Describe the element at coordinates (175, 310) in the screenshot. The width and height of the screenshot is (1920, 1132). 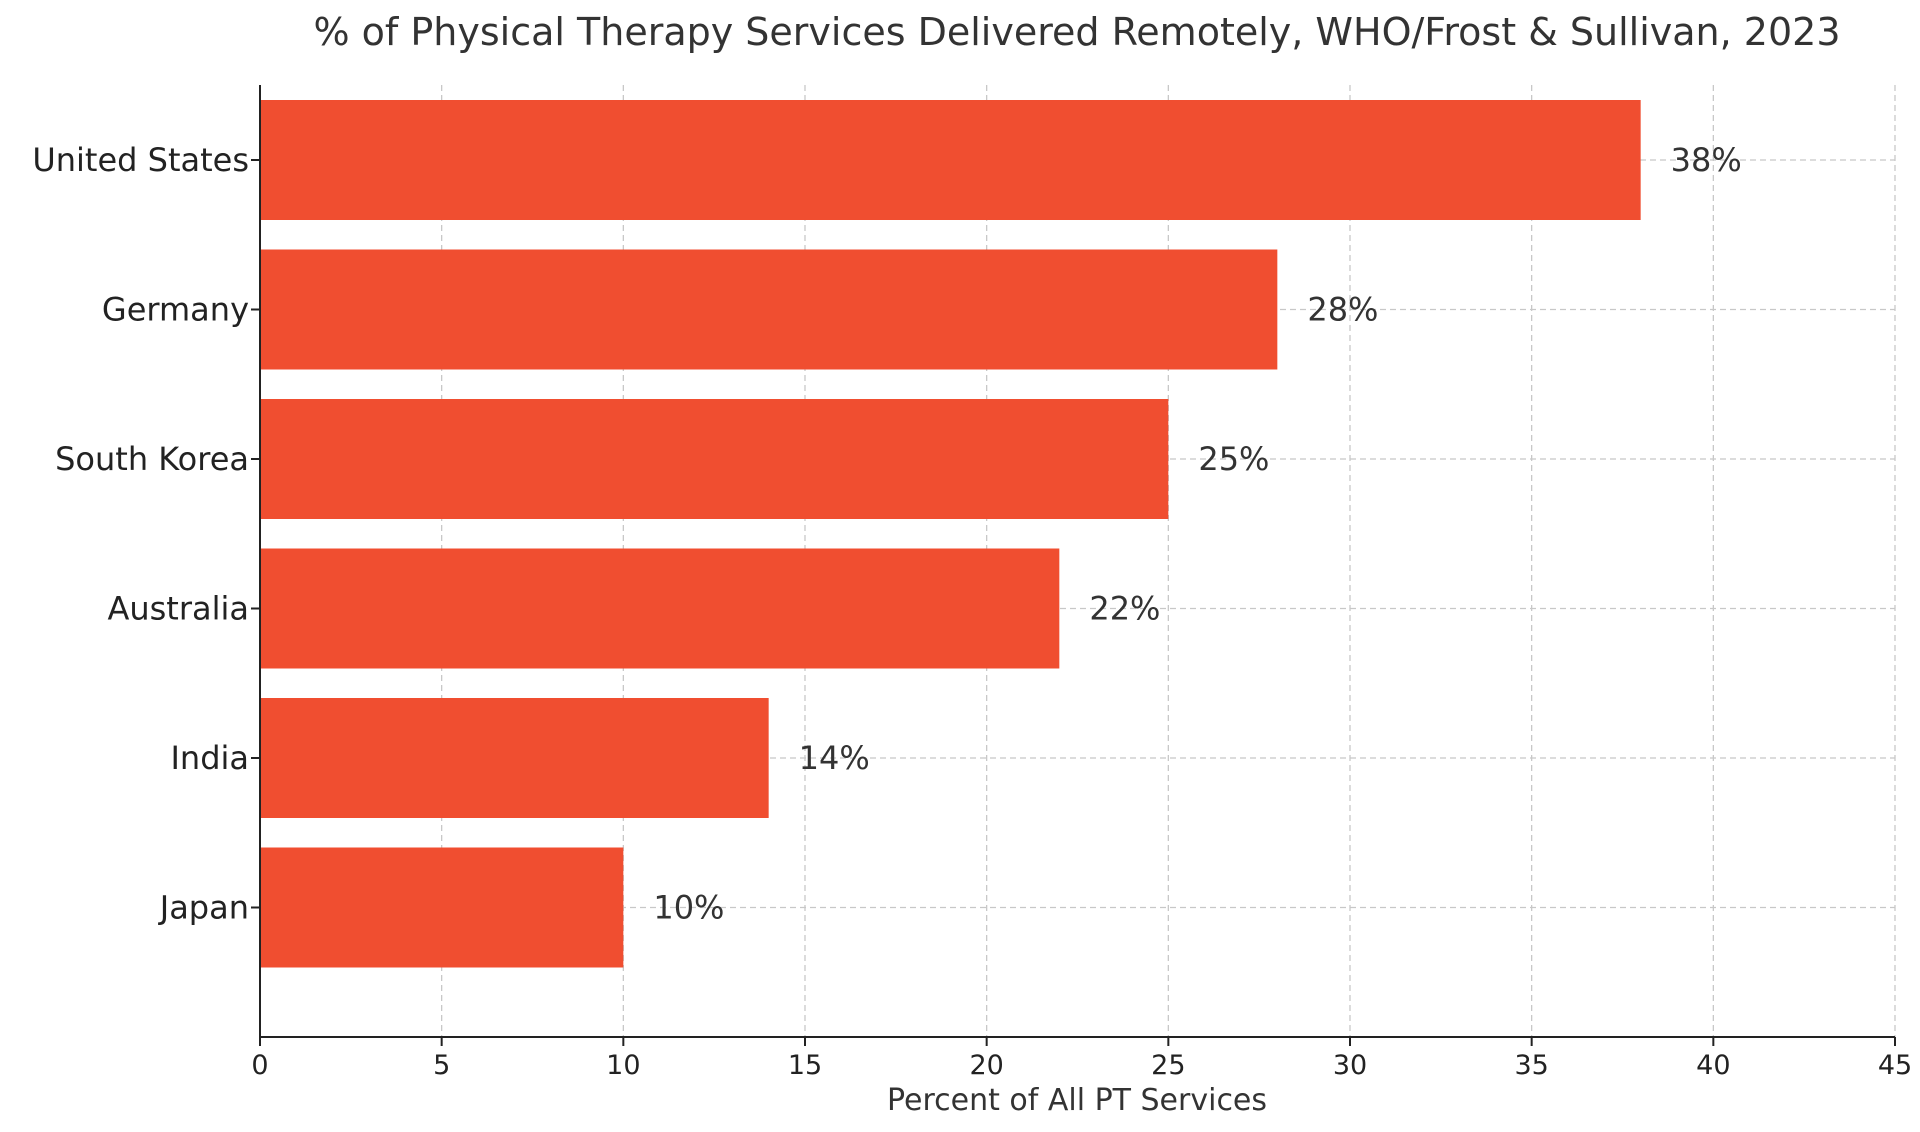
I see `y-tick-label: Germany` at that location.